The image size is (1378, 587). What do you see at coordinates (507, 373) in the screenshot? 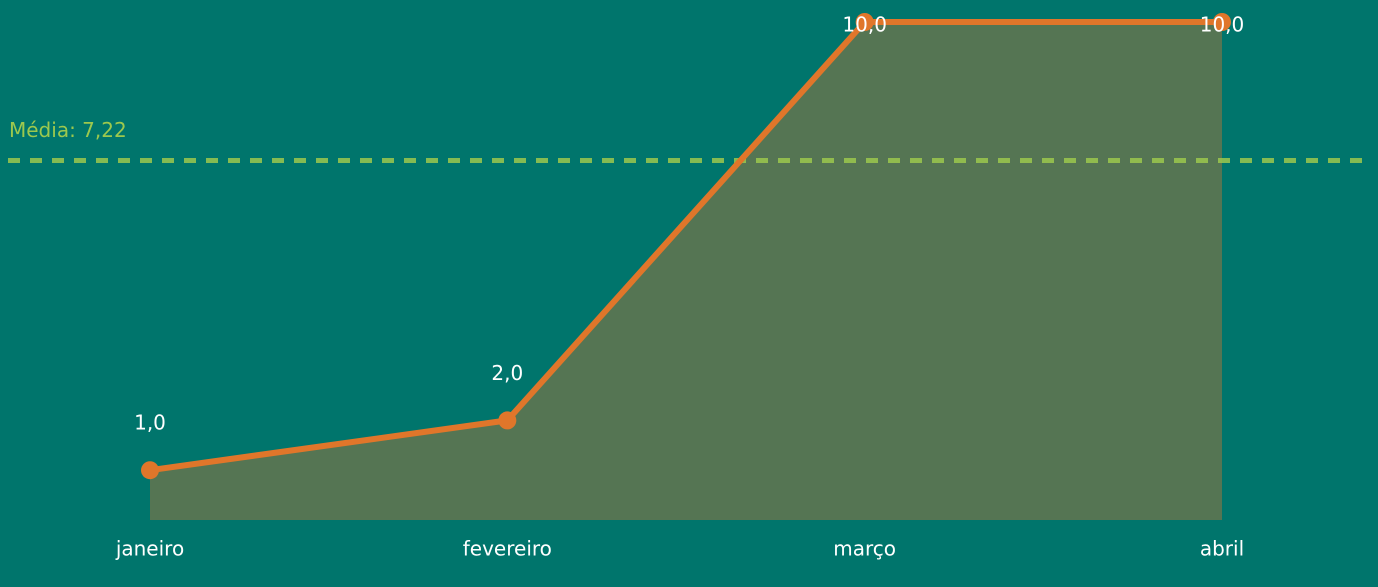
I see `value-label: 2,0` at bounding box center [507, 373].